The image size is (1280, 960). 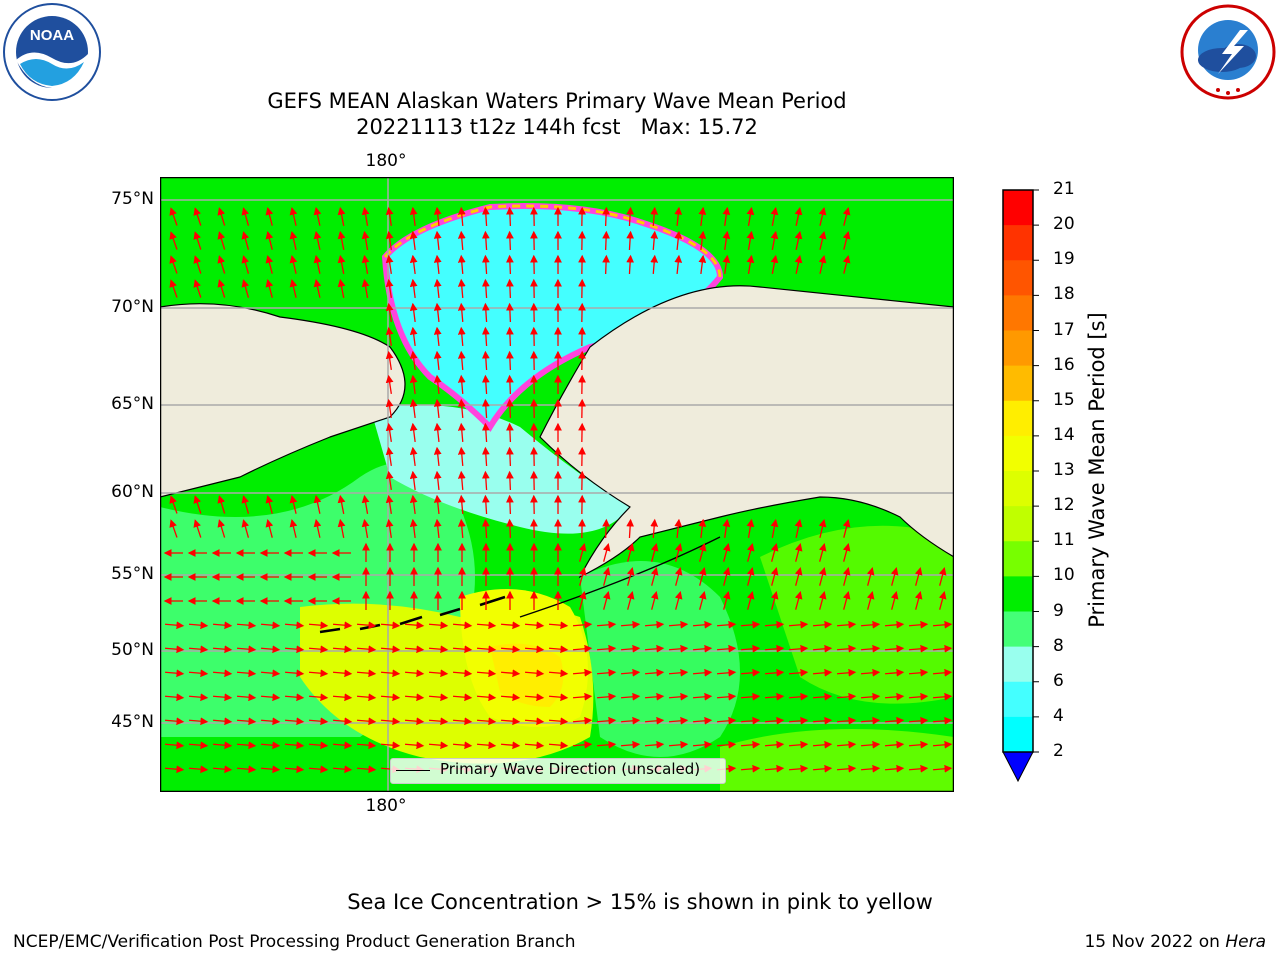 What do you see at coordinates (1064, 540) in the screenshot?
I see `colorbar-tick-label: 11` at bounding box center [1064, 540].